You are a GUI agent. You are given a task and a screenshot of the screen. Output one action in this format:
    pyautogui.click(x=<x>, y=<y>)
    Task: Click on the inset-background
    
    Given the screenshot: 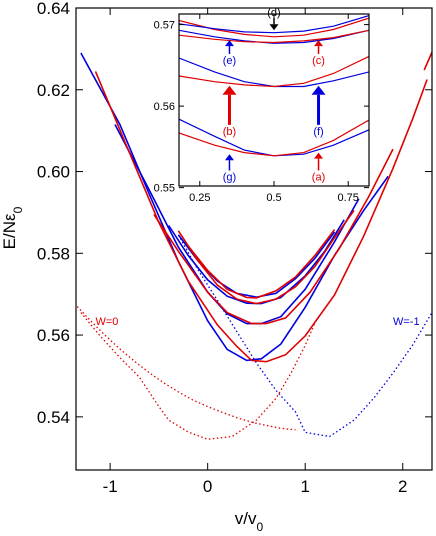 What is the action you would take?
    pyautogui.click(x=274, y=100)
    